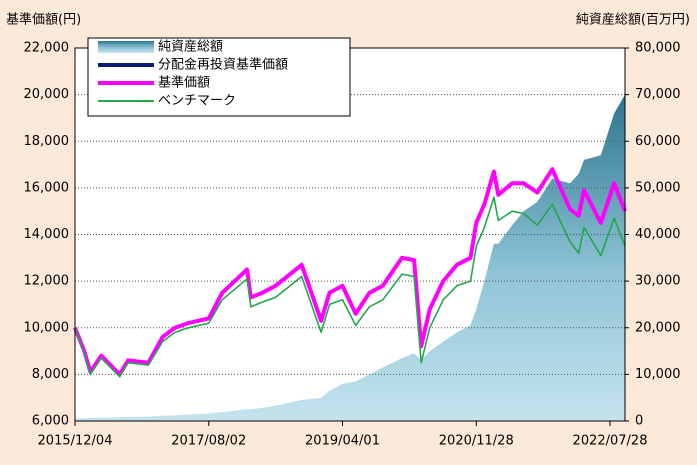 Image resolution: width=697 pixels, height=465 pixels. What do you see at coordinates (658, 327) in the screenshot?
I see `y2-tick-label: 20,000` at bounding box center [658, 327].